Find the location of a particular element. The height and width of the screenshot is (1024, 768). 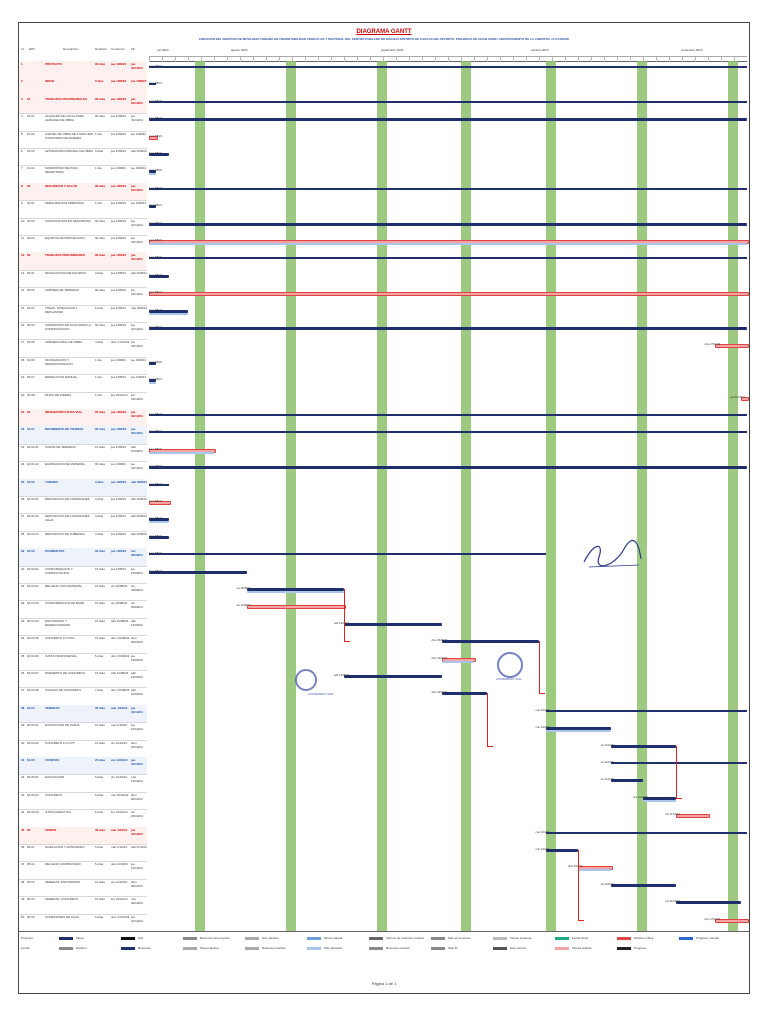

row-dur: 10 días is located at coordinates (100, 725).